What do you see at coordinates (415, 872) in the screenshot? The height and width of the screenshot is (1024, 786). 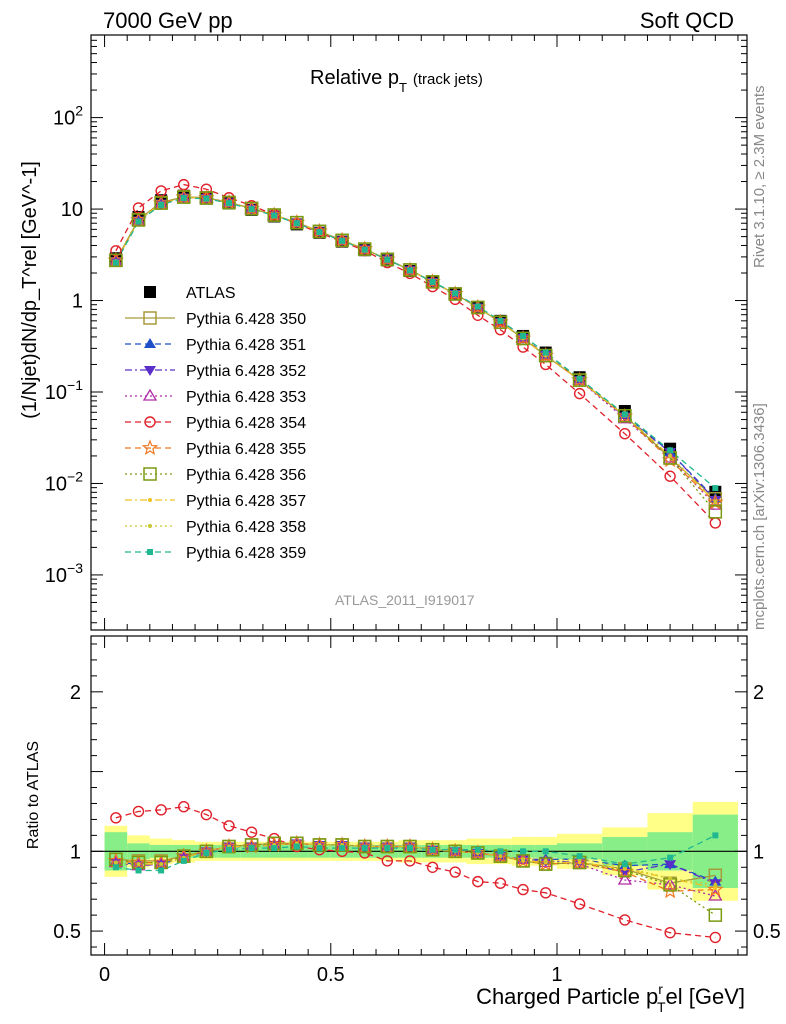 I see `ratio-line` at bounding box center [415, 872].